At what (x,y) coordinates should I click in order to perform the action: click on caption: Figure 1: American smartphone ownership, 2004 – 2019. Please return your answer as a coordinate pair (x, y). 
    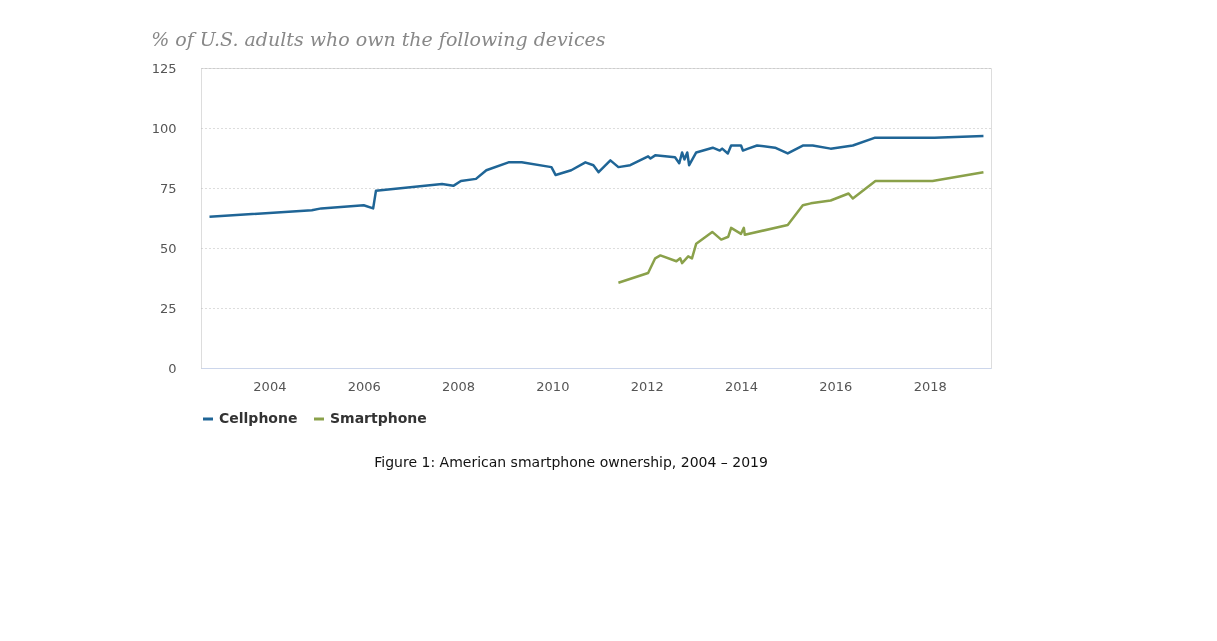
    Looking at the image, I should click on (571, 462).